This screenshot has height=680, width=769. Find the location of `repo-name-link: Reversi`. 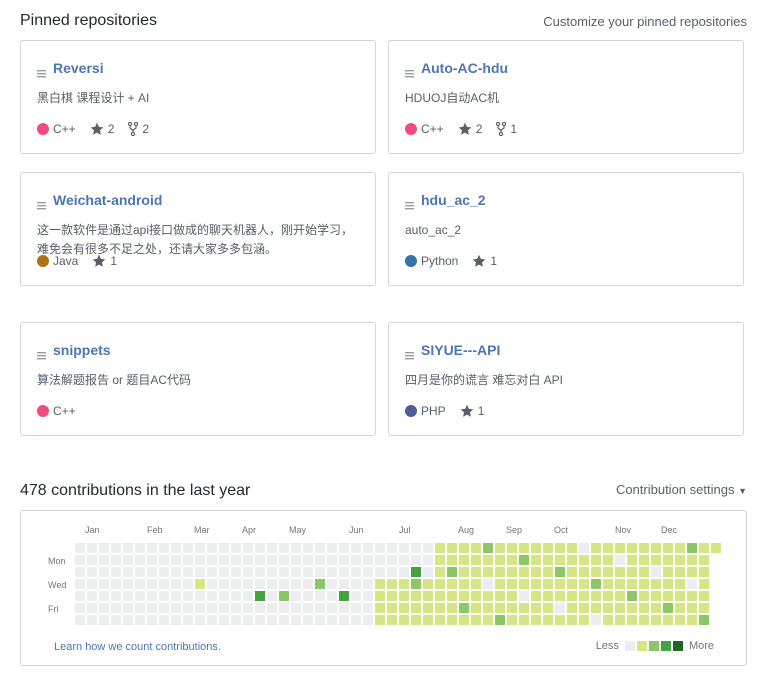

repo-name-link: Reversi is located at coordinates (78, 68).